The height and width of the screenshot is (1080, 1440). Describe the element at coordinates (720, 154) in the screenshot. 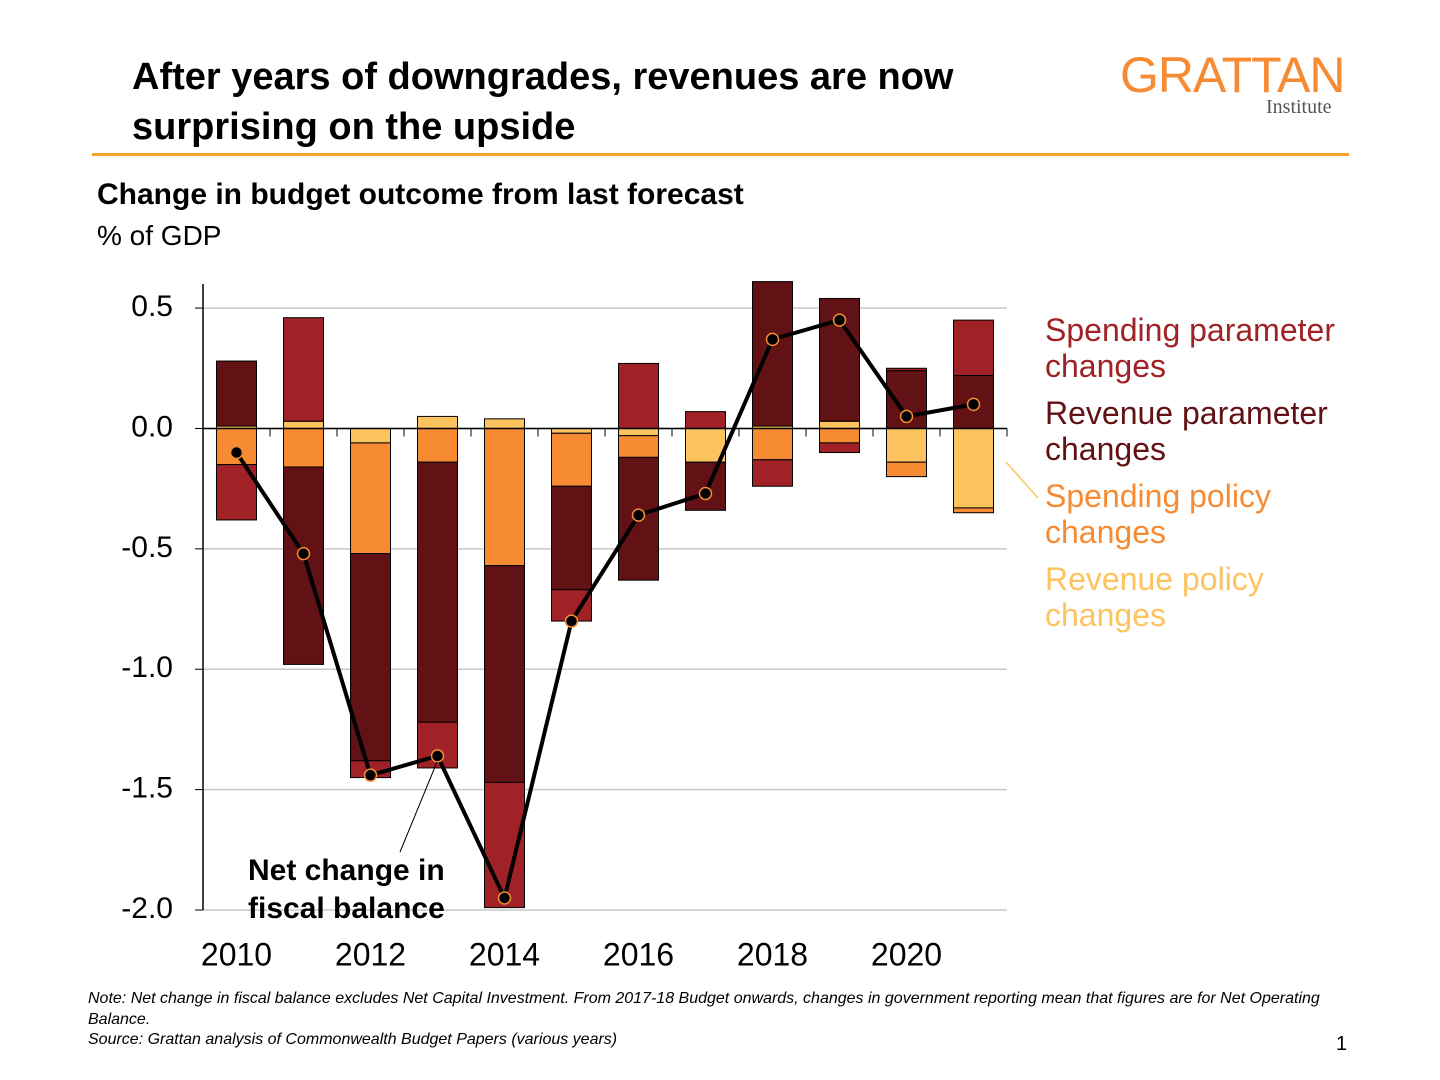

I see `divider` at that location.